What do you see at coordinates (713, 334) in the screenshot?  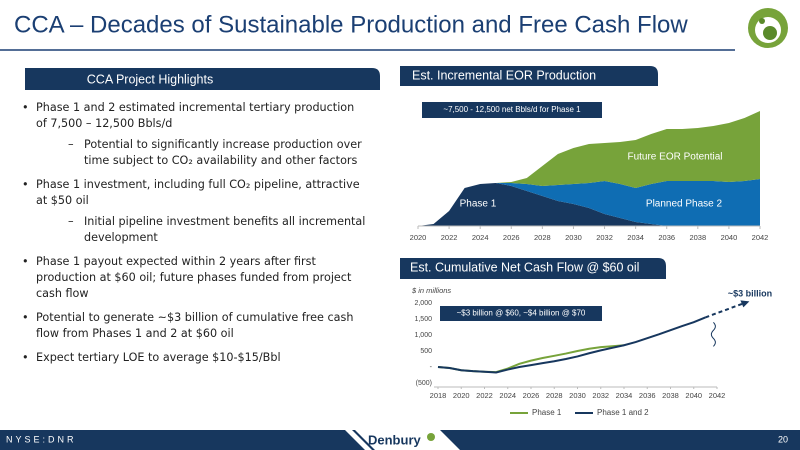 I see `squiggle` at bounding box center [713, 334].